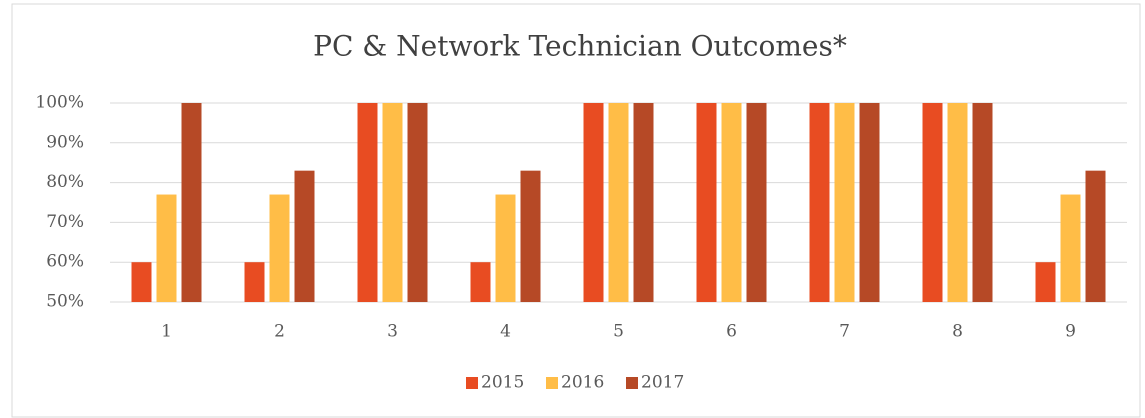 The width and height of the screenshot is (1145, 418). What do you see at coordinates (618, 332) in the screenshot?
I see `x-tick-label: 5` at bounding box center [618, 332].